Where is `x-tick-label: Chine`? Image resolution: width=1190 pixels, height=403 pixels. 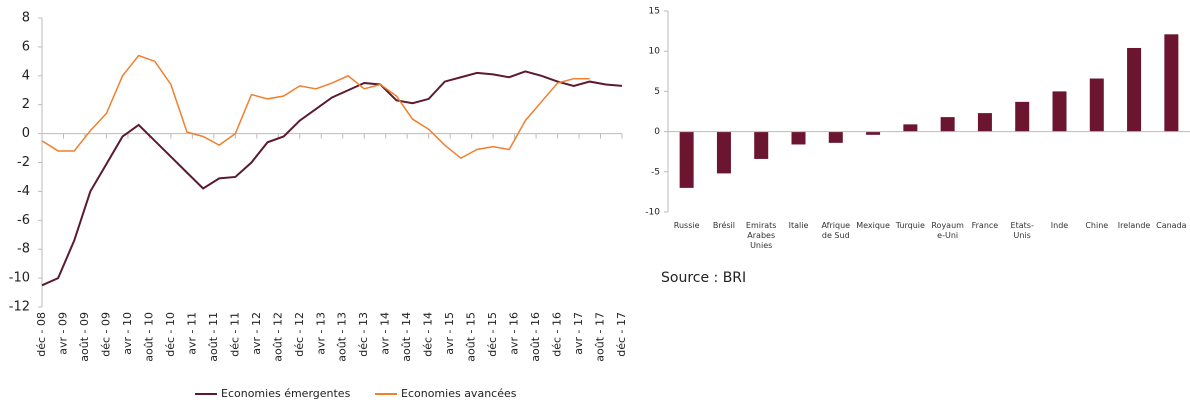
x-tick-label: Chine is located at coordinates (1097, 225).